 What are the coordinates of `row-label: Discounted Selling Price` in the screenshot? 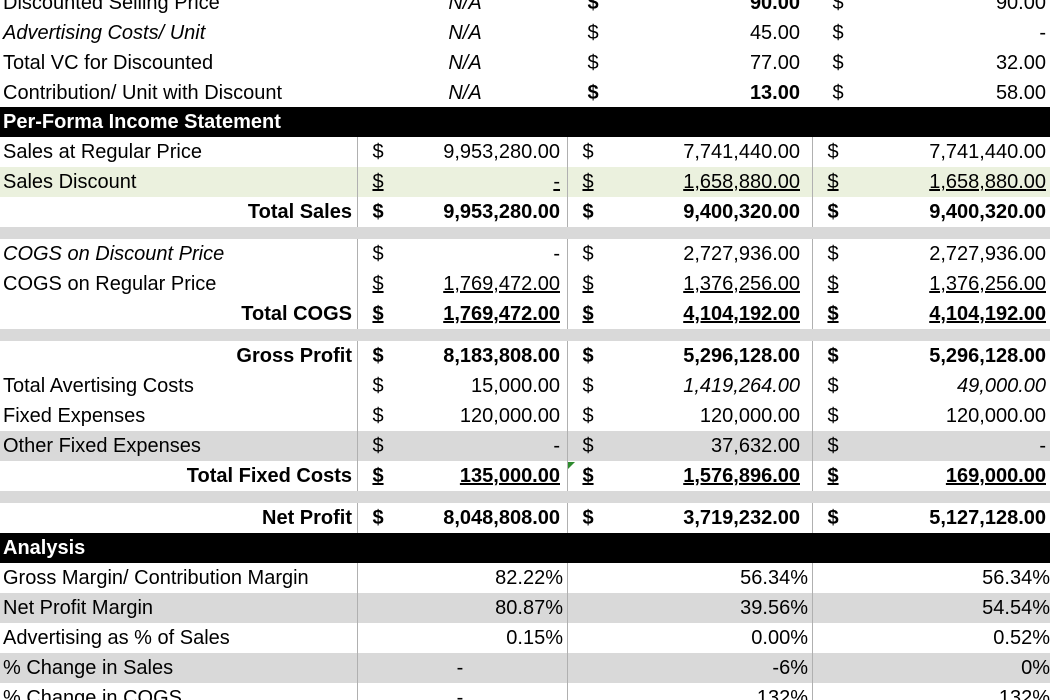 It's located at (111, 7).